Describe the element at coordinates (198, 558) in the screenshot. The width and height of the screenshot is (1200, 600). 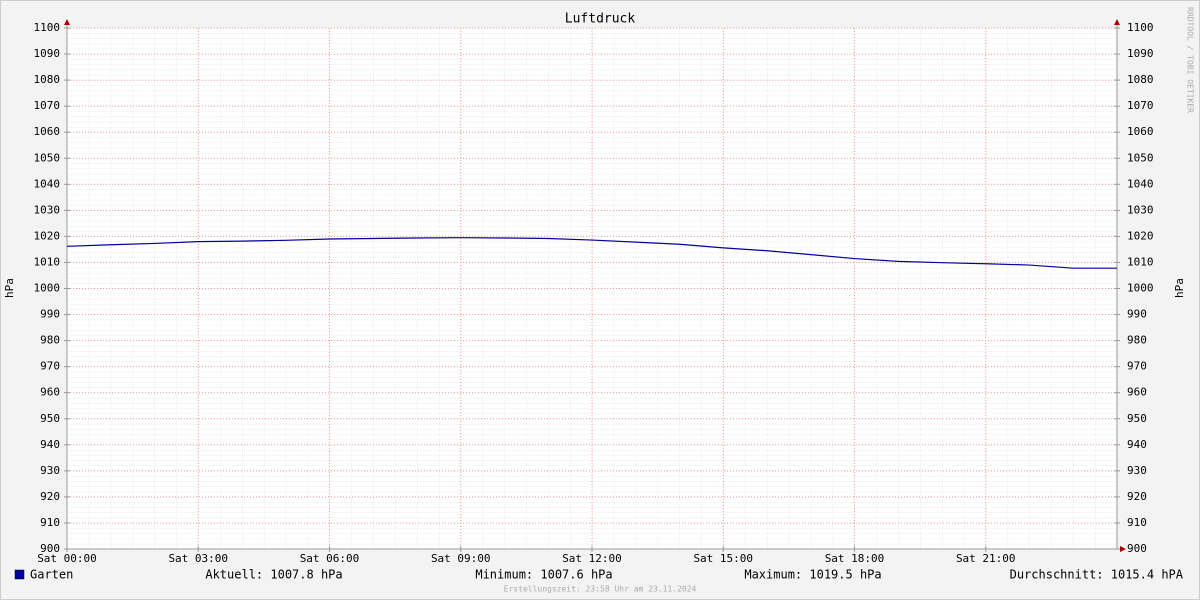
I see `x-tick-label: Sat 03:00` at that location.